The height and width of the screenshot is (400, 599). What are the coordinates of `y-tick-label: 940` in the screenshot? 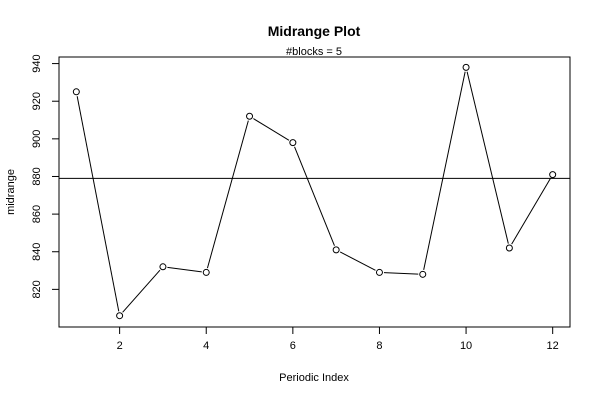 It's located at (37, 63).